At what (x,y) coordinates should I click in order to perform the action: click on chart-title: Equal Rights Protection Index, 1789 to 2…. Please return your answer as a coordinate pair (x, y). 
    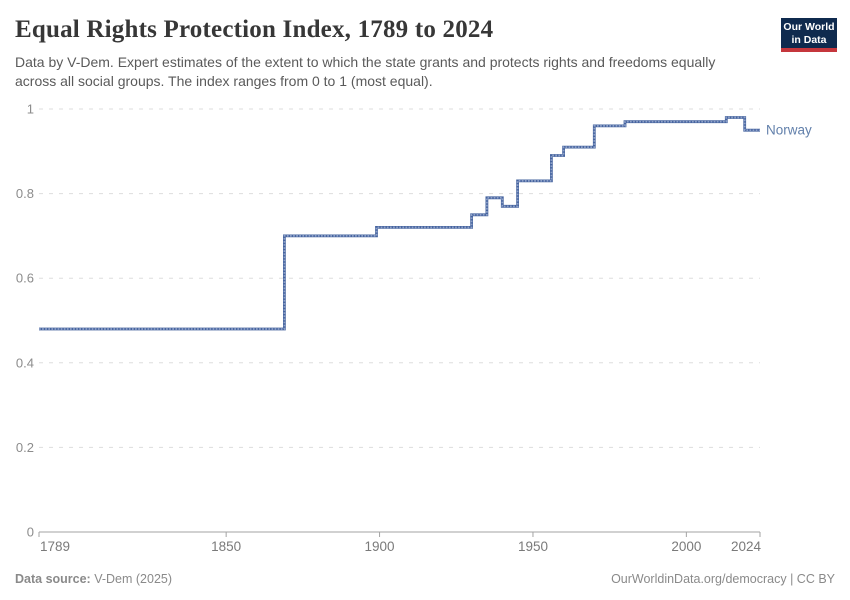
    Looking at the image, I should click on (254, 29).